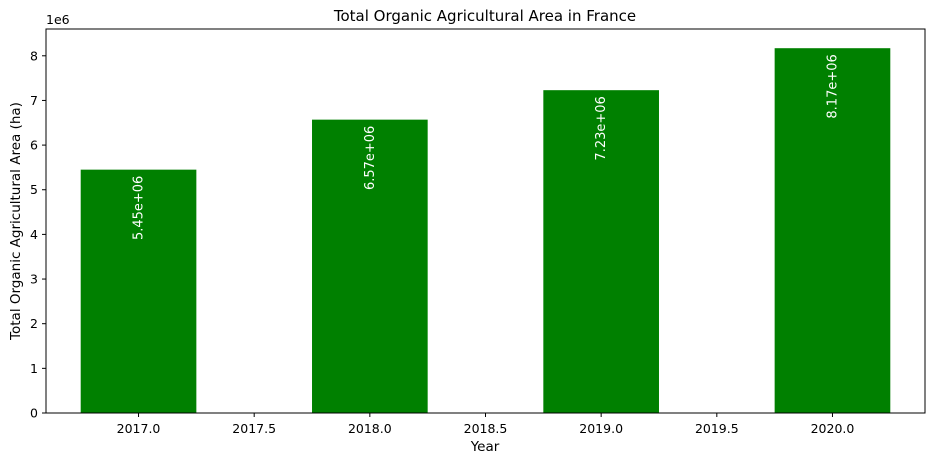 Image resolution: width=934 pixels, height=463 pixels. What do you see at coordinates (717, 428) in the screenshot?
I see `x-tick-label: 2019.5` at bounding box center [717, 428].